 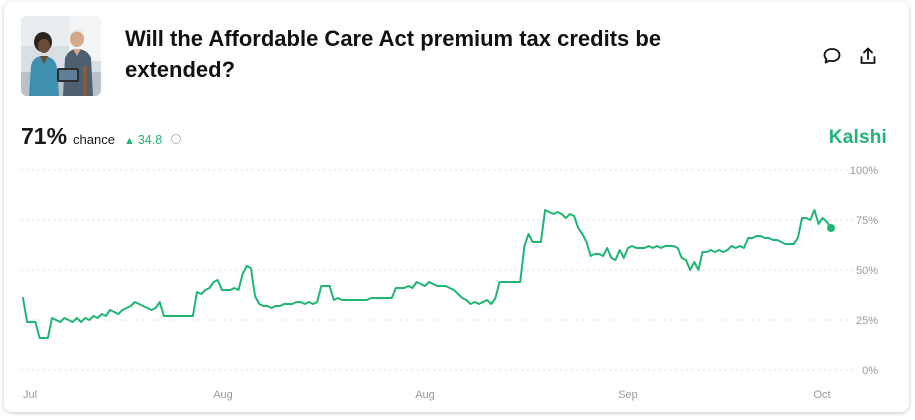 I want to click on comment-bubble-icon, so click(x=832, y=56).